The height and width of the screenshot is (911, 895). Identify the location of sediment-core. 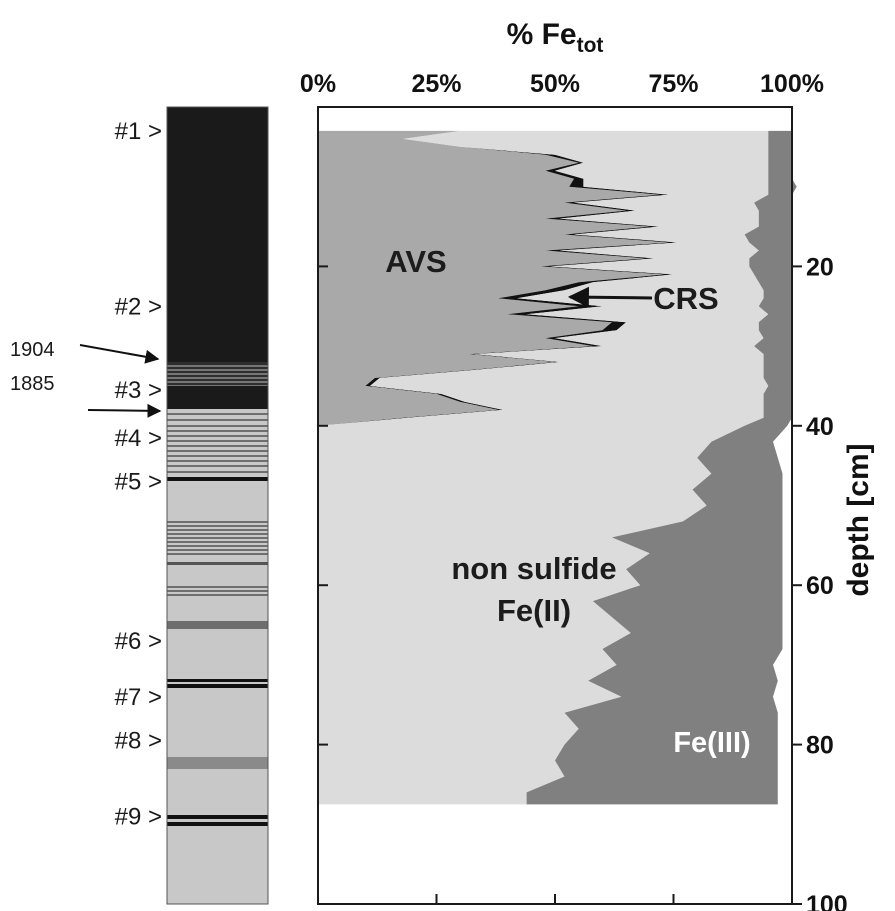
(217, 505).